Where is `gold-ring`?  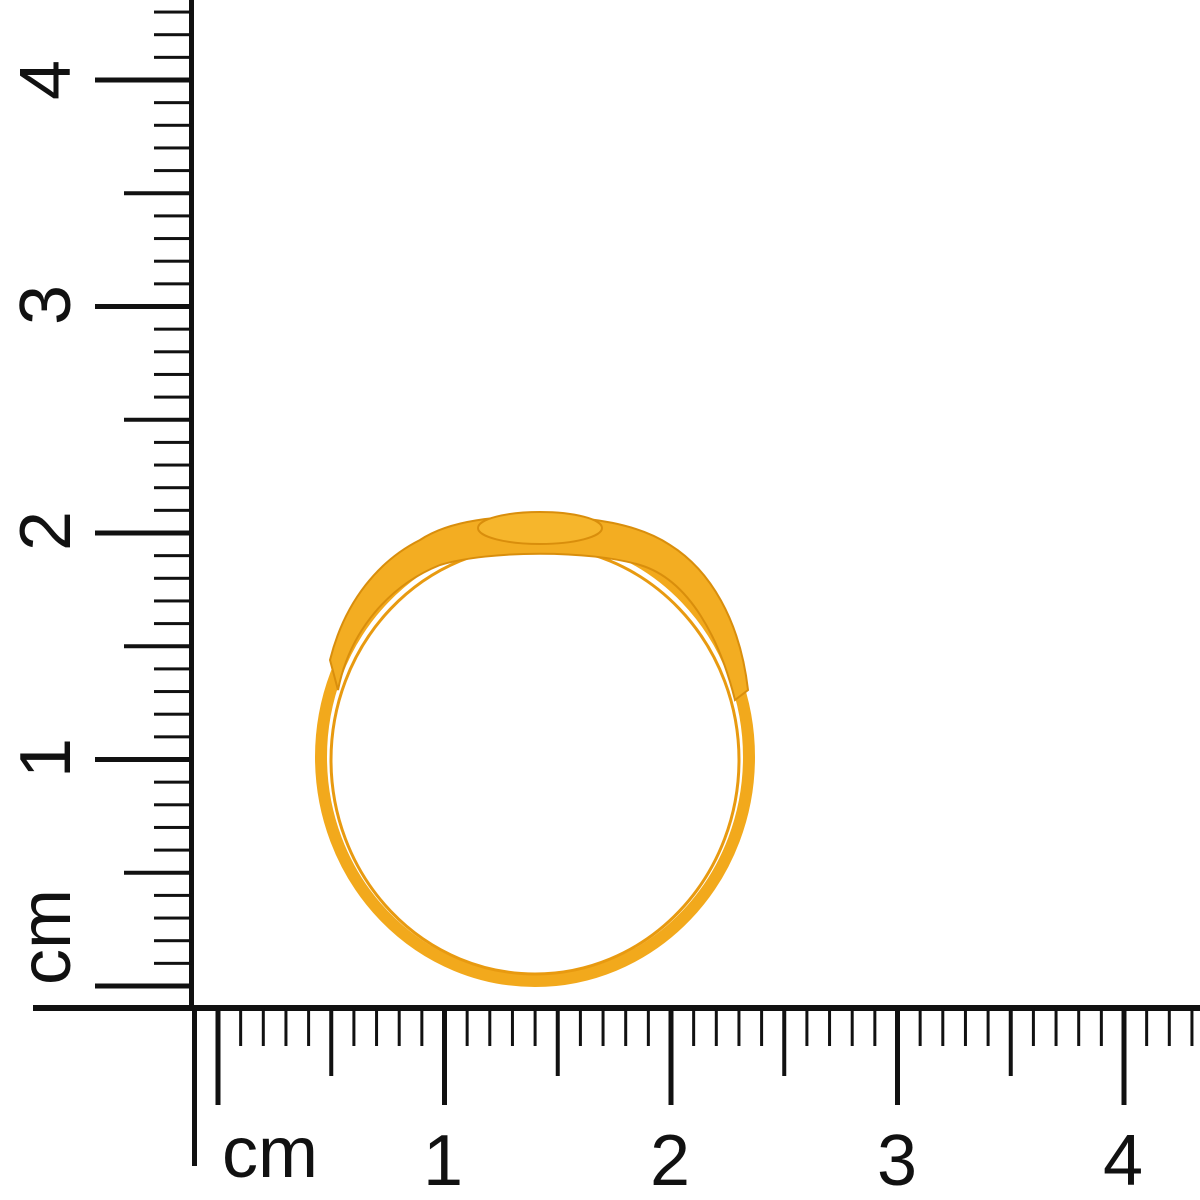
gold-ring is located at coordinates (535, 749).